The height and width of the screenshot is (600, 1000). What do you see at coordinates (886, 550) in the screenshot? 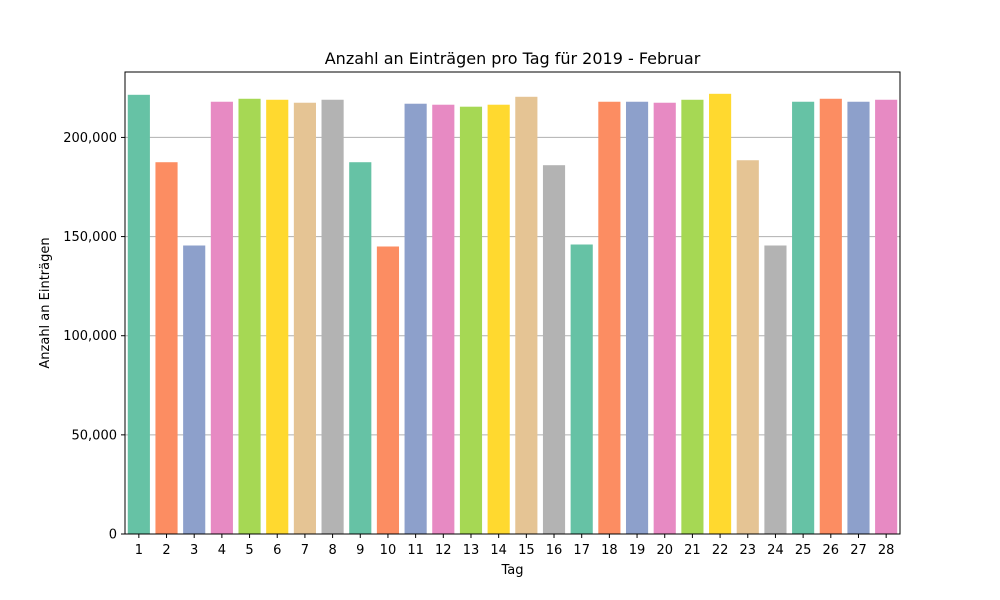
I see `x-tick-label: 28` at bounding box center [886, 550].